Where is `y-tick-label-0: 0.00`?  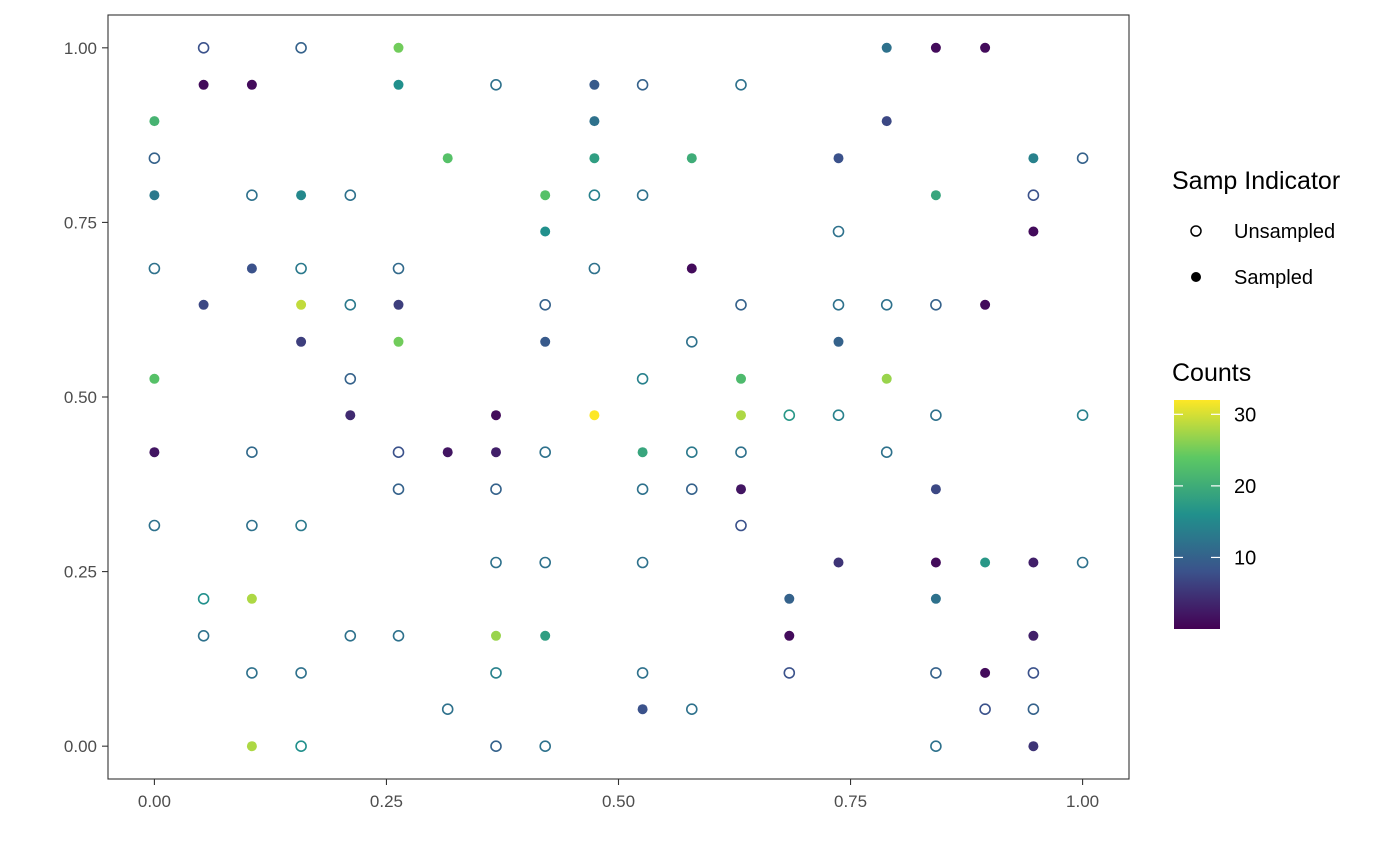 y-tick-label-0: 0.00 is located at coordinates (80, 746).